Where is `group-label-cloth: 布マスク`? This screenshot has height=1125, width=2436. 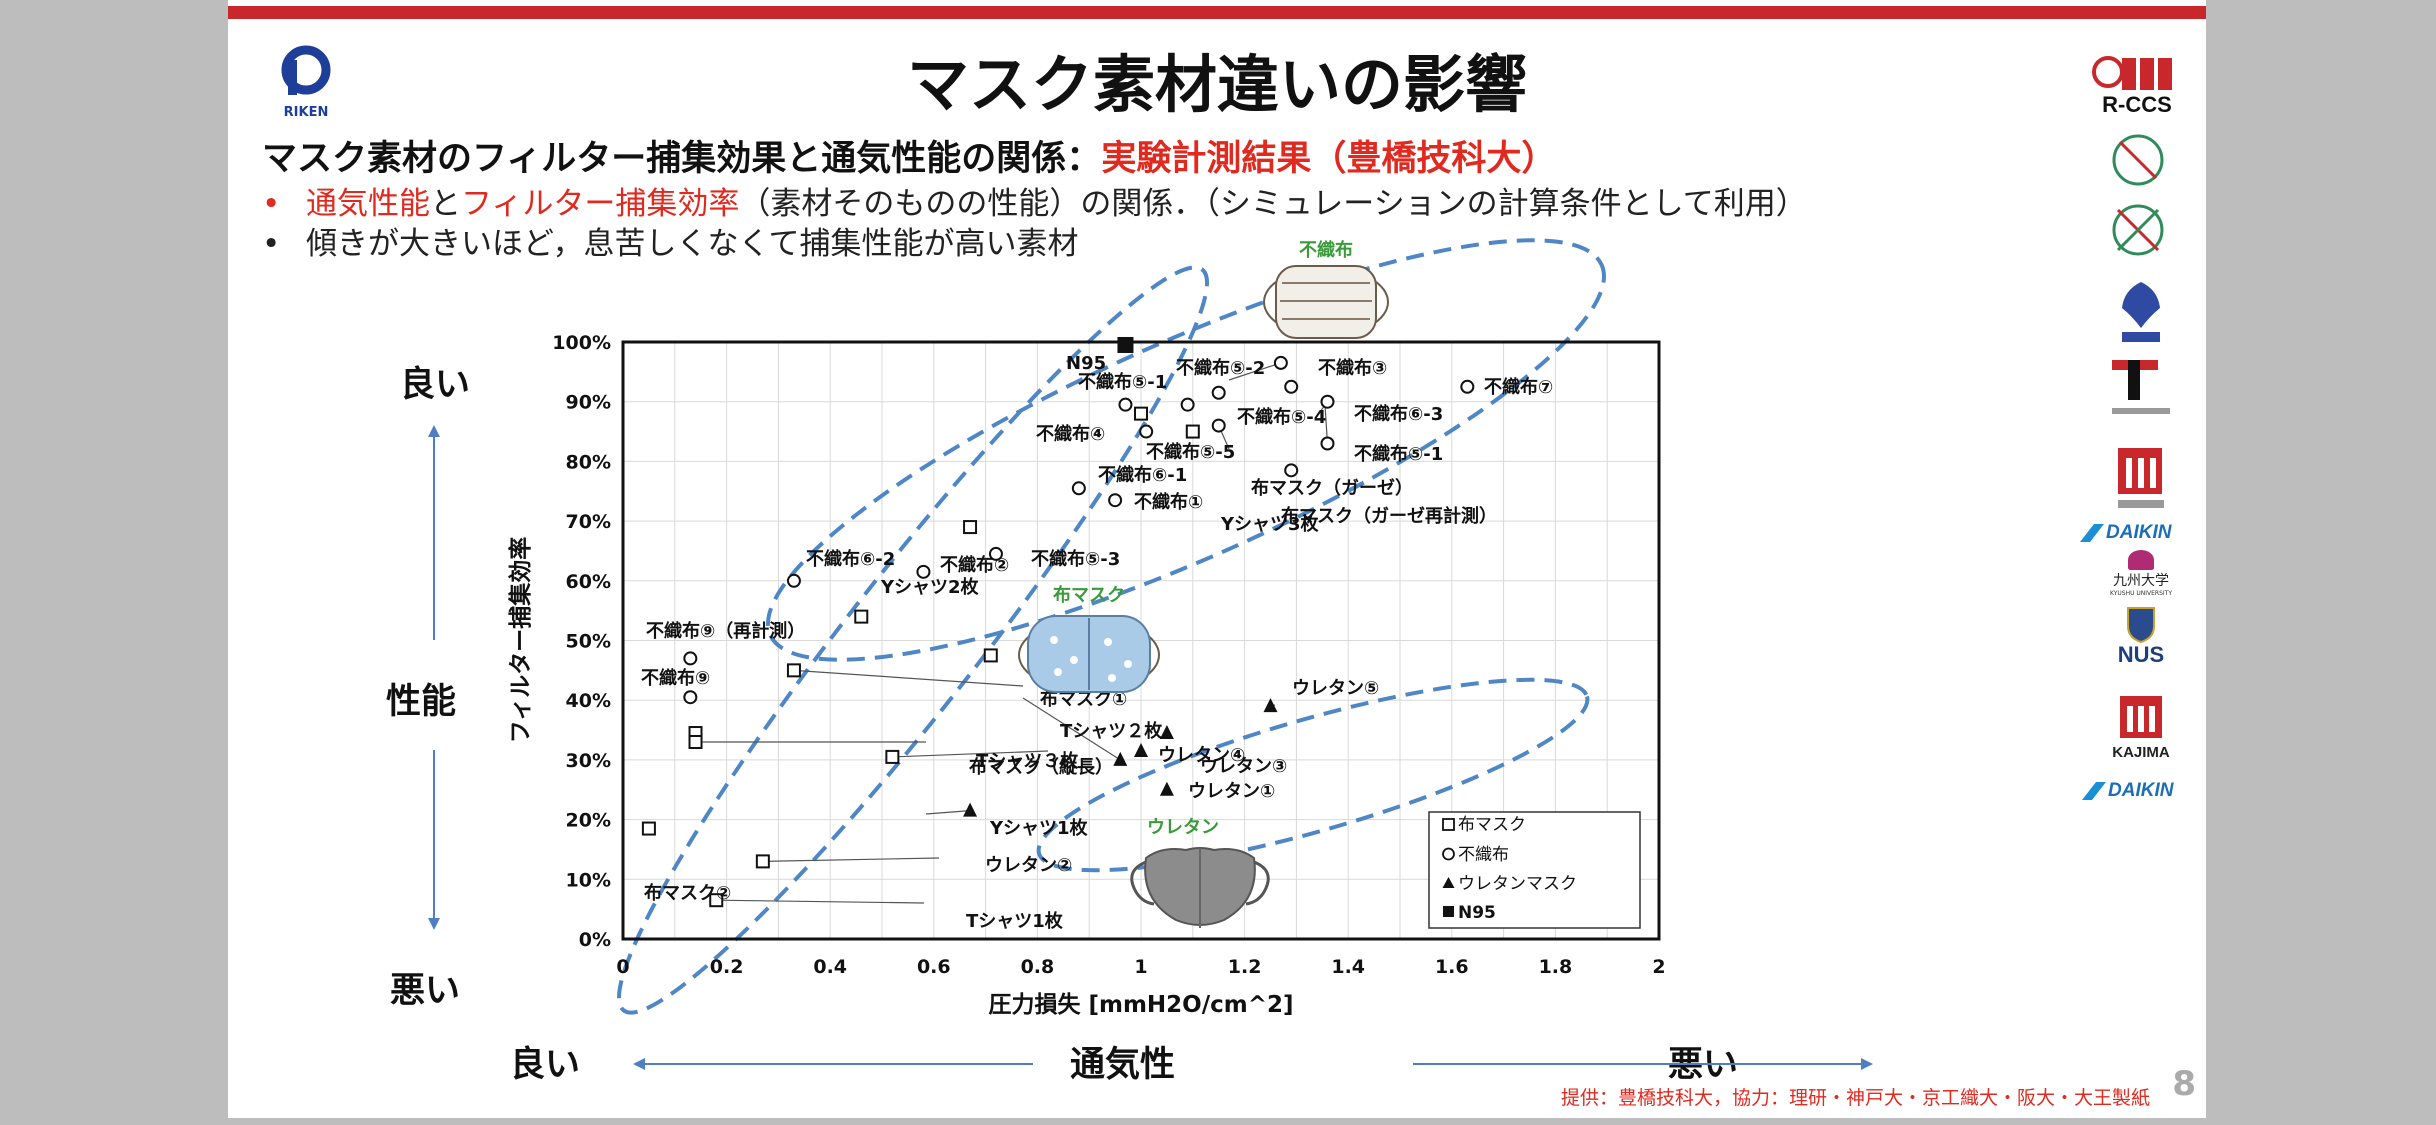
group-label-cloth: 布マスク is located at coordinates (1089, 595).